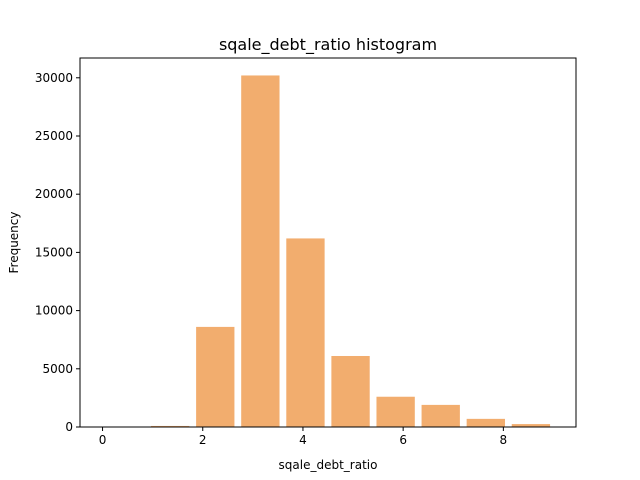  I want to click on y-axis-ticks: 0 5000 10000 15000 20000 25000 30000, so click(57, 252).